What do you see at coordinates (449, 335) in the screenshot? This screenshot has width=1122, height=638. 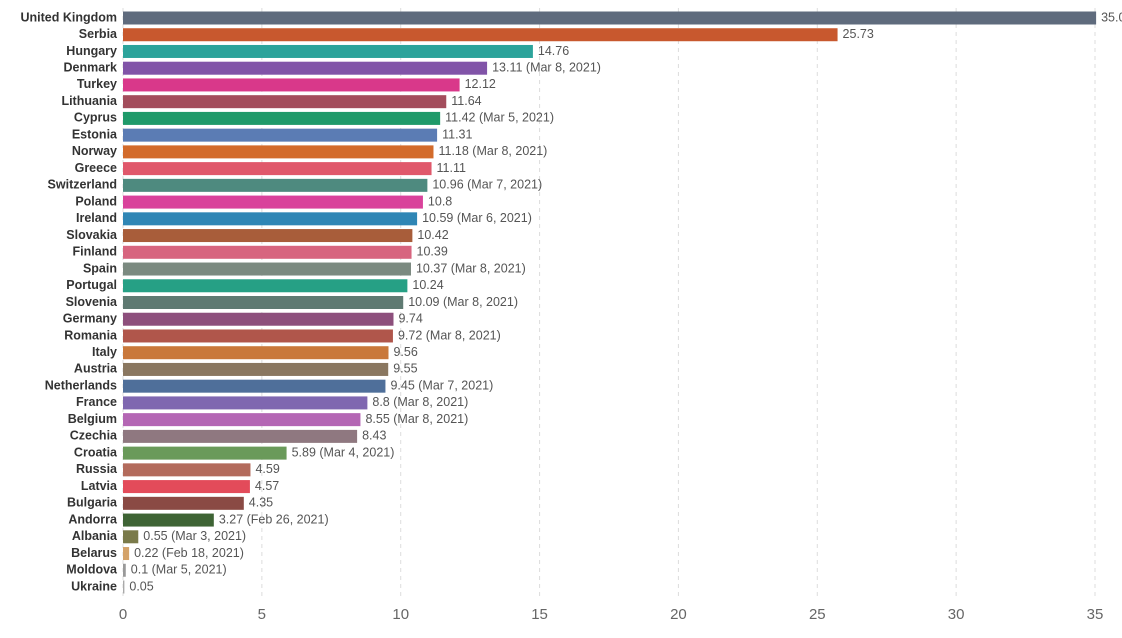 I see `value-label: 9.72 (Mar 8, 2021)` at bounding box center [449, 335].